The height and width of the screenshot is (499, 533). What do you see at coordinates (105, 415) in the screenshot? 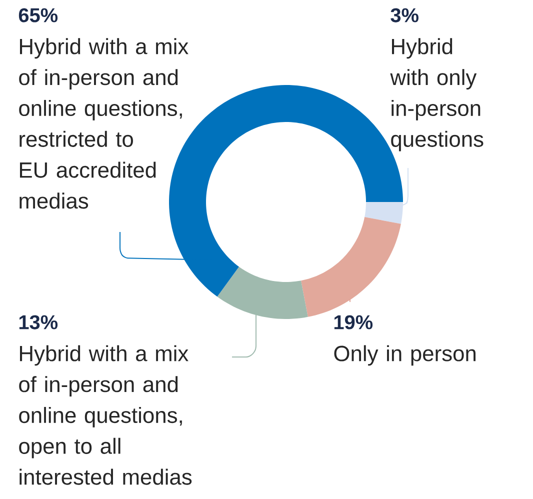
I see `slice-label: Hybrid with a mix of in-person and online questions, open to all interested medias` at bounding box center [105, 415].